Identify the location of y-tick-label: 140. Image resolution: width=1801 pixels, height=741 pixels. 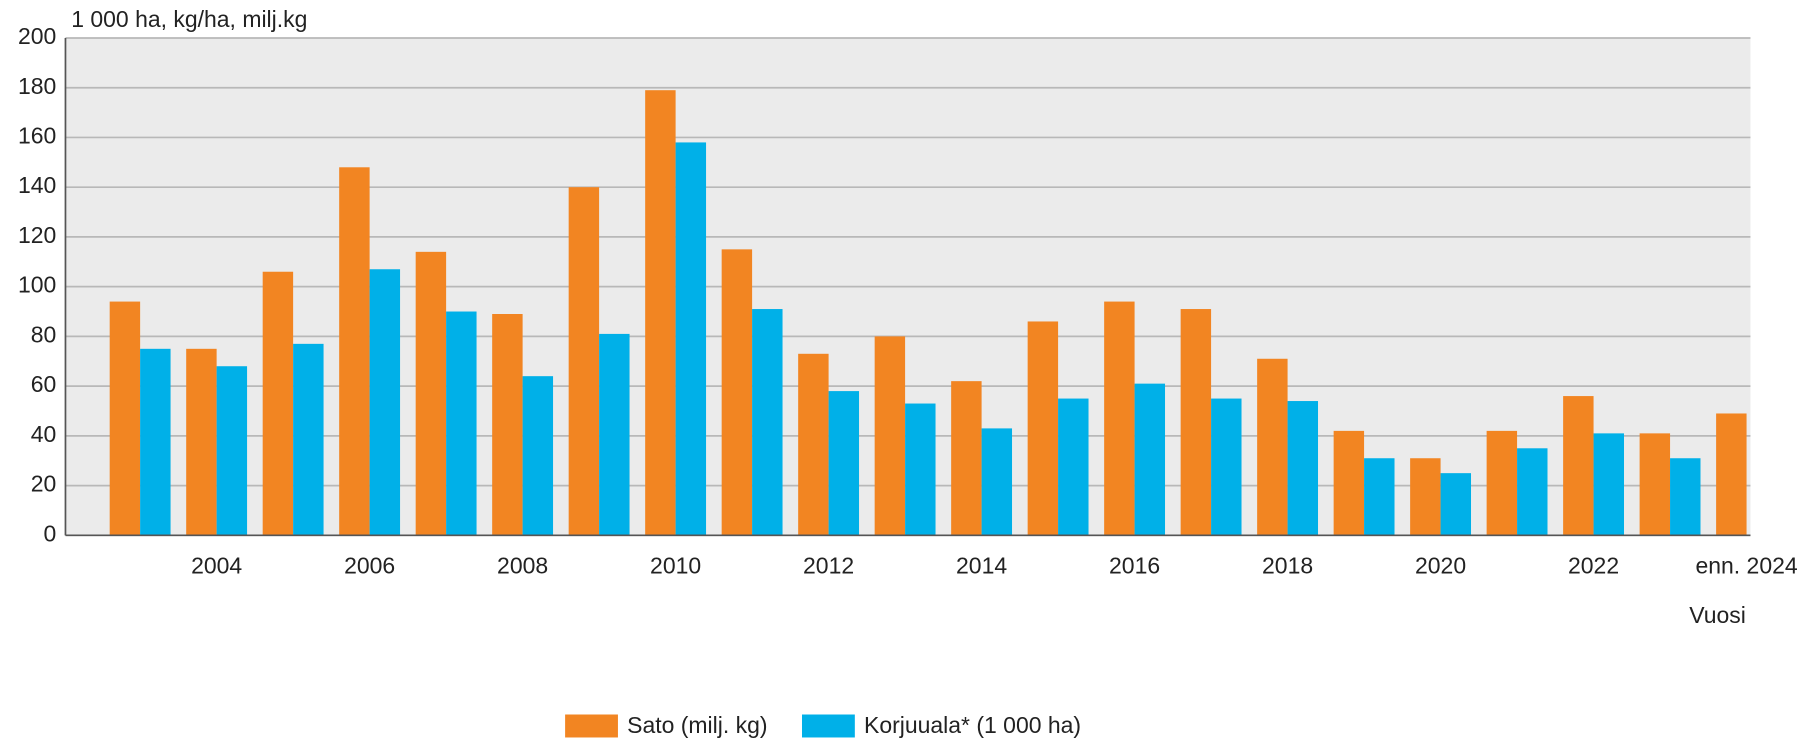
(37, 185).